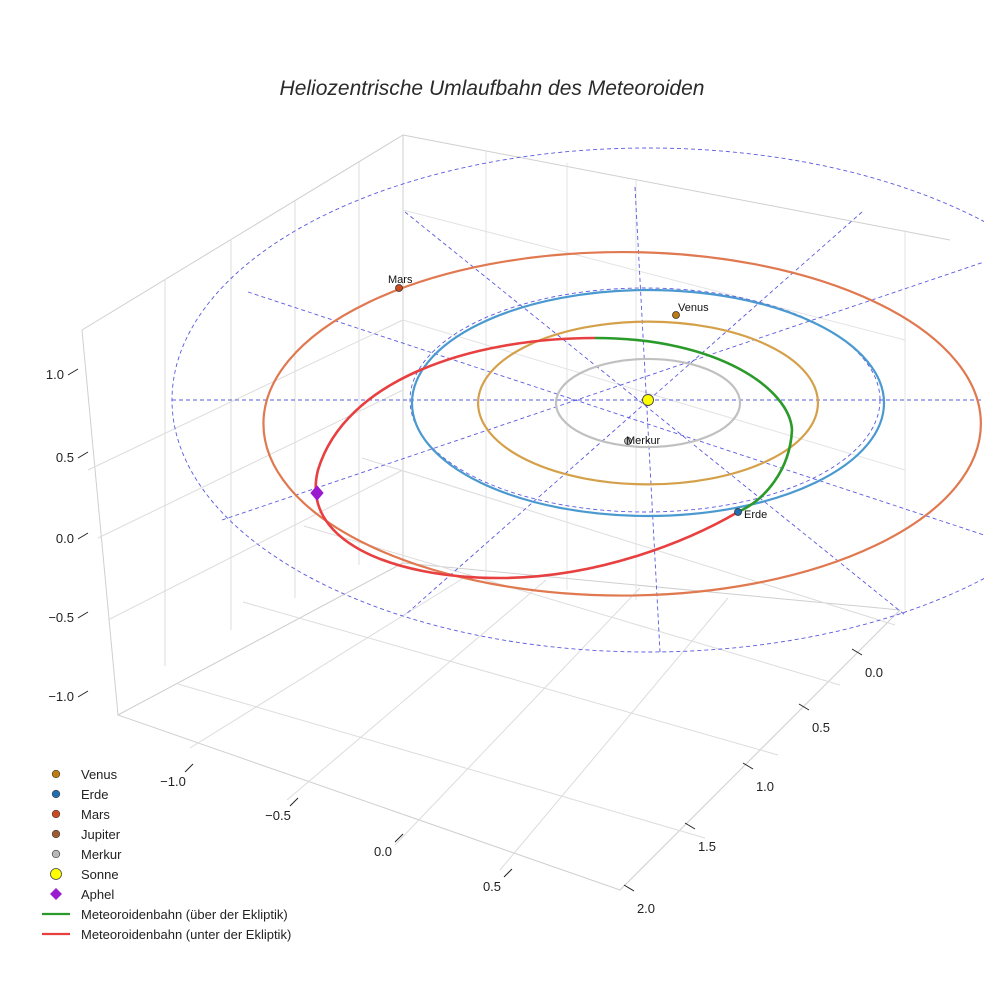  What do you see at coordinates (173, 781) in the screenshot?
I see `x-tick-label: −1.0` at bounding box center [173, 781].